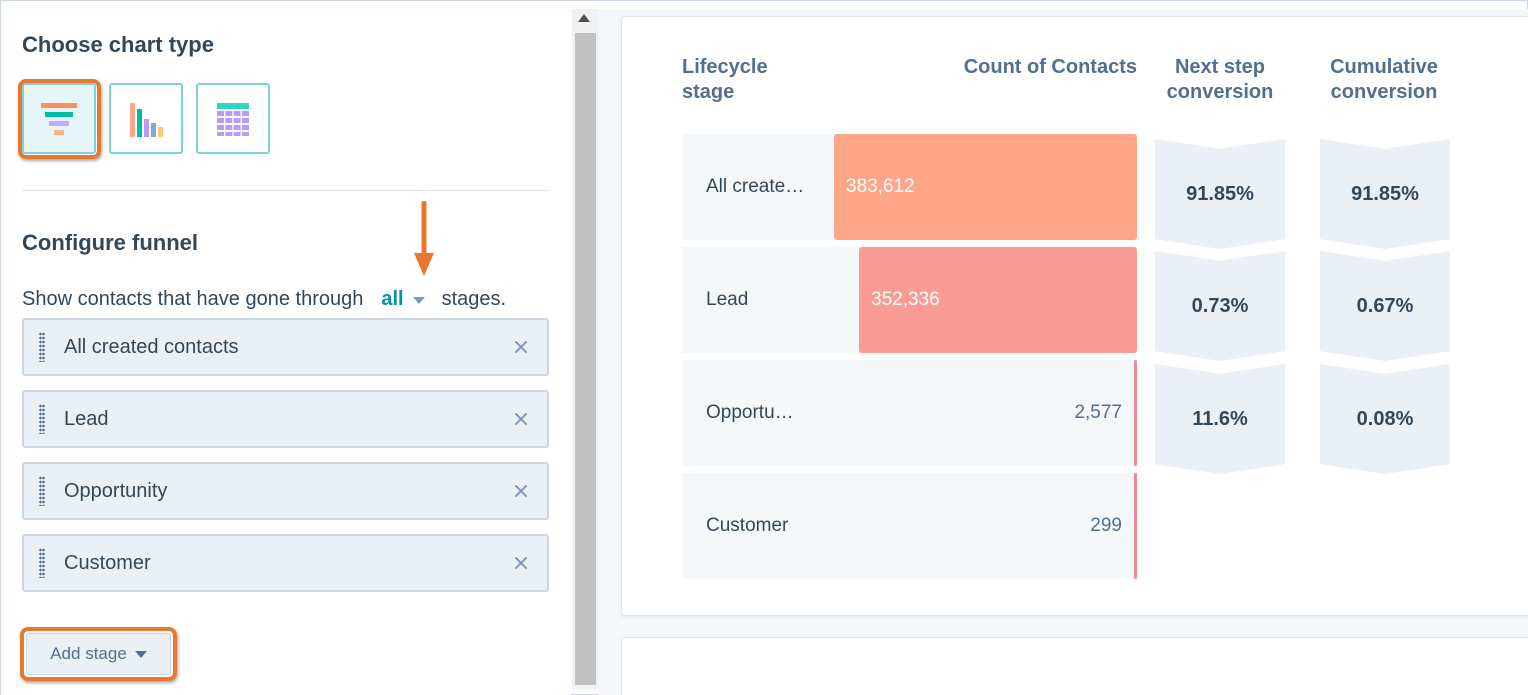 The width and height of the screenshot is (1528, 695). Describe the element at coordinates (584, 18) in the screenshot. I see `scroll-up-arrow-icon` at that location.